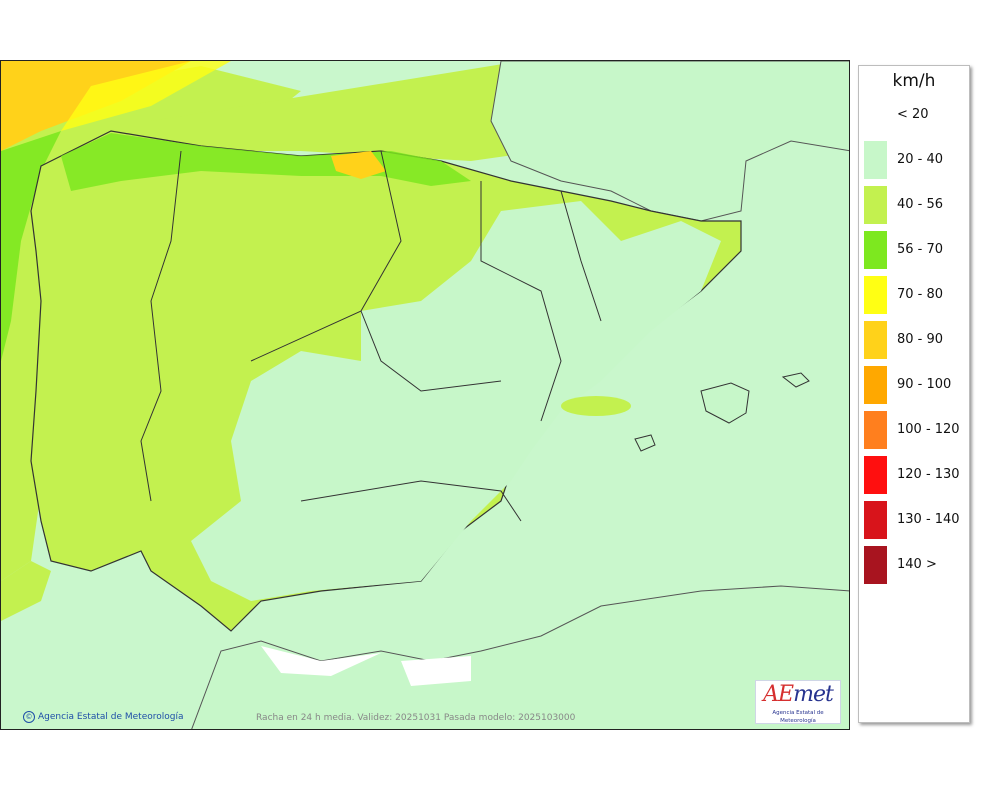  Describe the element at coordinates (111, 717) in the screenshot. I see `copyright-text: Agencia Estatal de Meteorología` at that location.